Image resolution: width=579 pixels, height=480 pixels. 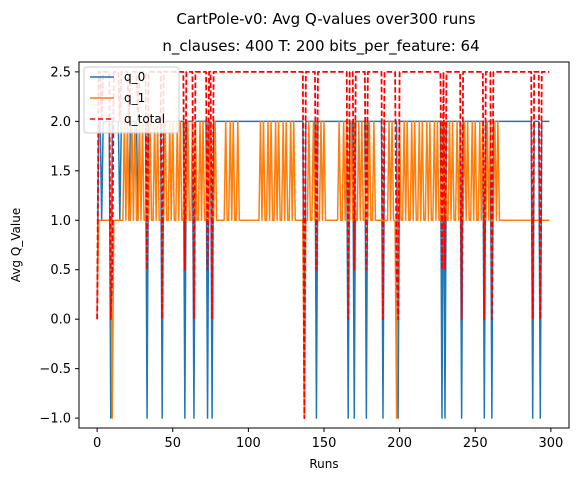 I want to click on x-tick-label: 50, so click(x=172, y=443).